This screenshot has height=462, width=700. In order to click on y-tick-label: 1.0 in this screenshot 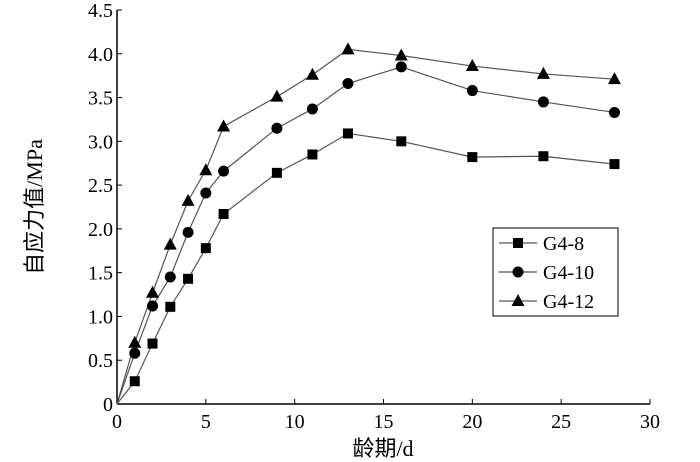, I will do `click(100, 317)`.